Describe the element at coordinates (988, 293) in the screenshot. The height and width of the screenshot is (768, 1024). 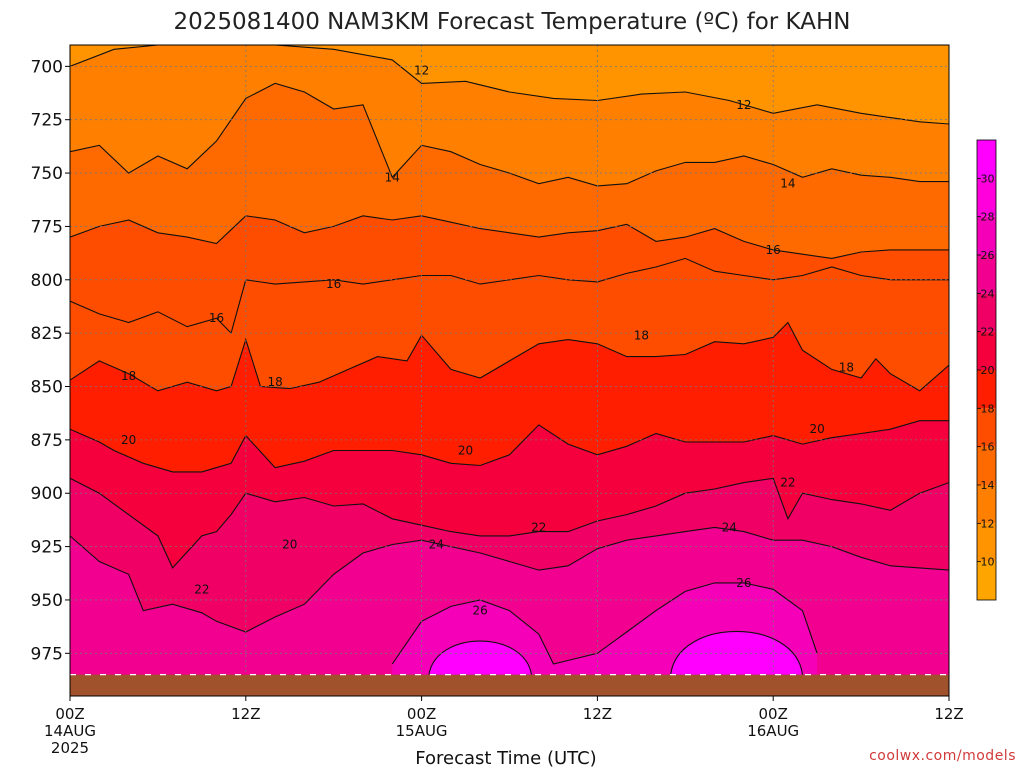
I see `colorbar-label: 24` at that location.